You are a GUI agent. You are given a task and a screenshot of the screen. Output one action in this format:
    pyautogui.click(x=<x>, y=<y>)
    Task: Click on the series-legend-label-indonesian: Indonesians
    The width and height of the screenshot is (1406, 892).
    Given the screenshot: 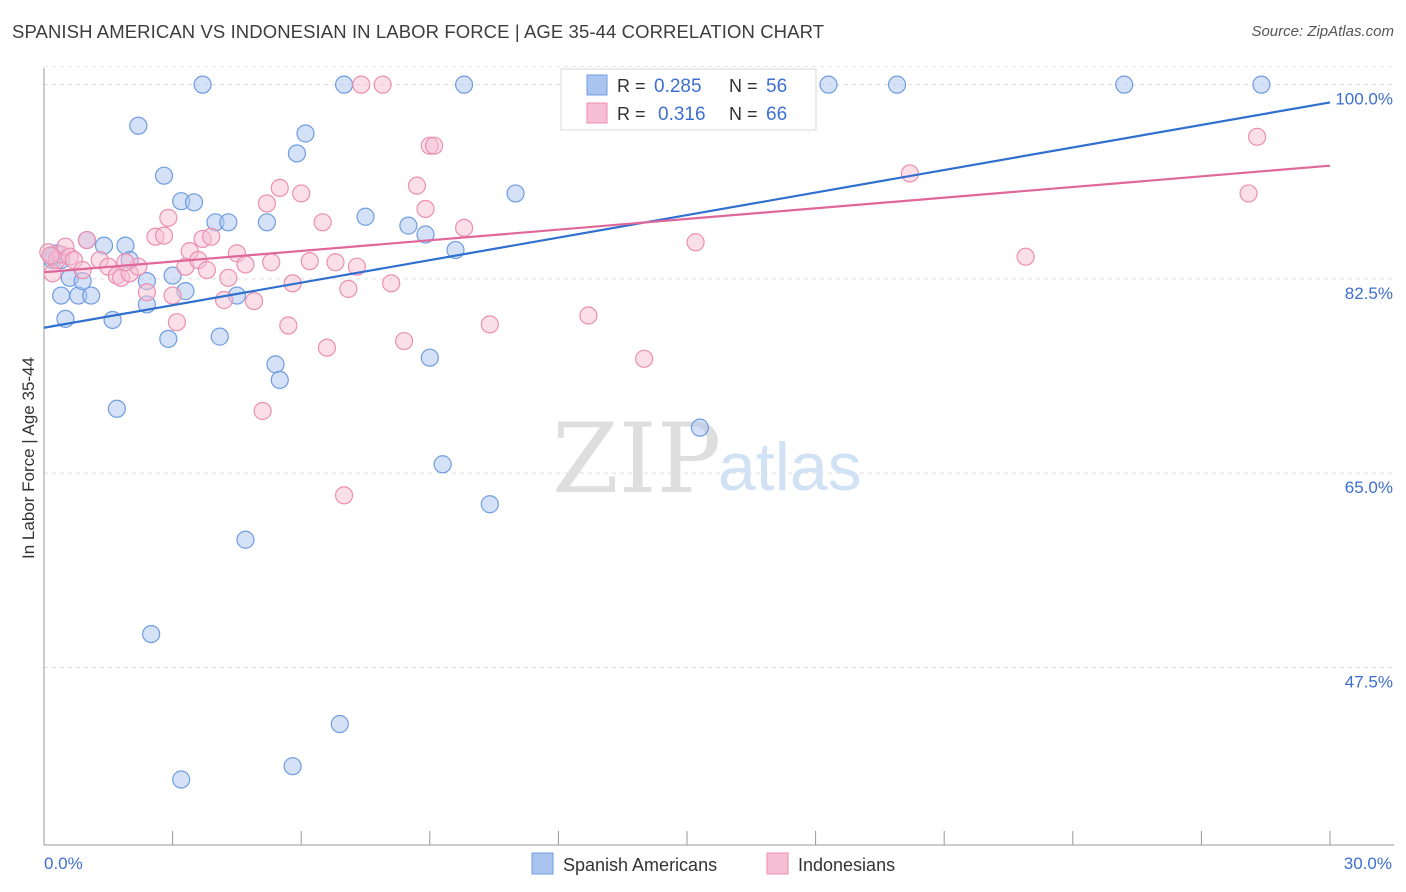 What is the action you would take?
    pyautogui.click(x=846, y=865)
    